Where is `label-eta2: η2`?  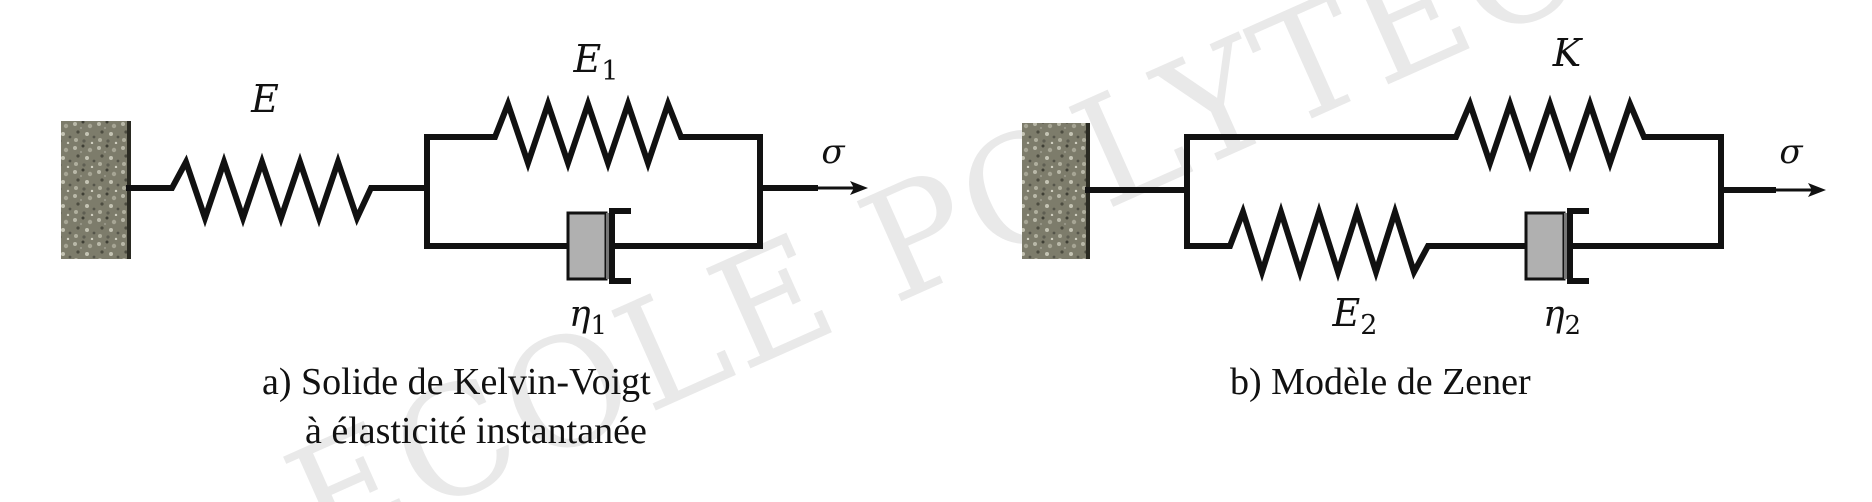
label-eta2: η2 is located at coordinates (1562, 317).